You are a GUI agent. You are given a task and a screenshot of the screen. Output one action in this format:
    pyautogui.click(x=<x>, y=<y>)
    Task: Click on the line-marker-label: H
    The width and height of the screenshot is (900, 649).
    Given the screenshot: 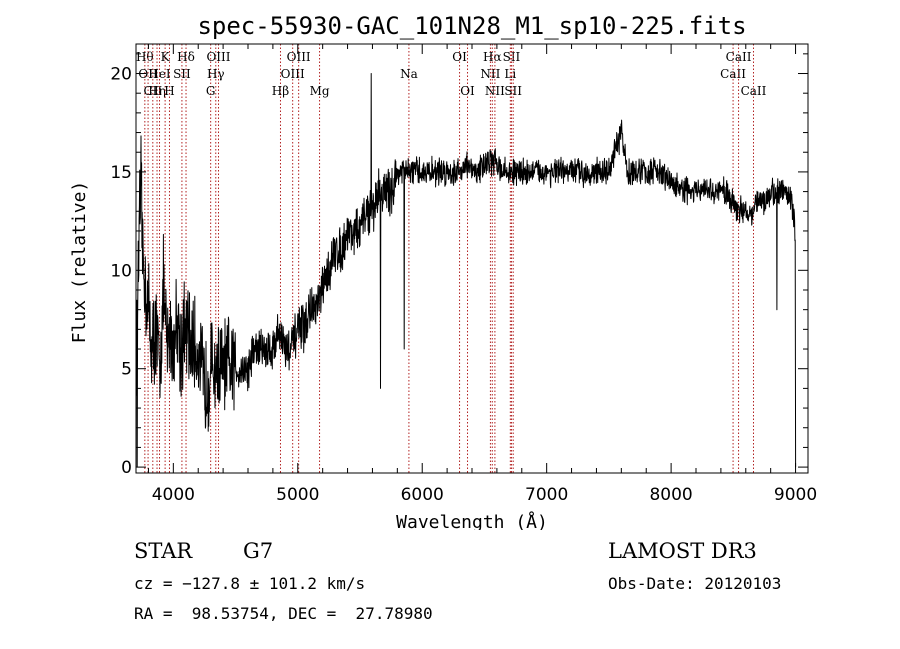 What is the action you would take?
    pyautogui.click(x=169, y=91)
    